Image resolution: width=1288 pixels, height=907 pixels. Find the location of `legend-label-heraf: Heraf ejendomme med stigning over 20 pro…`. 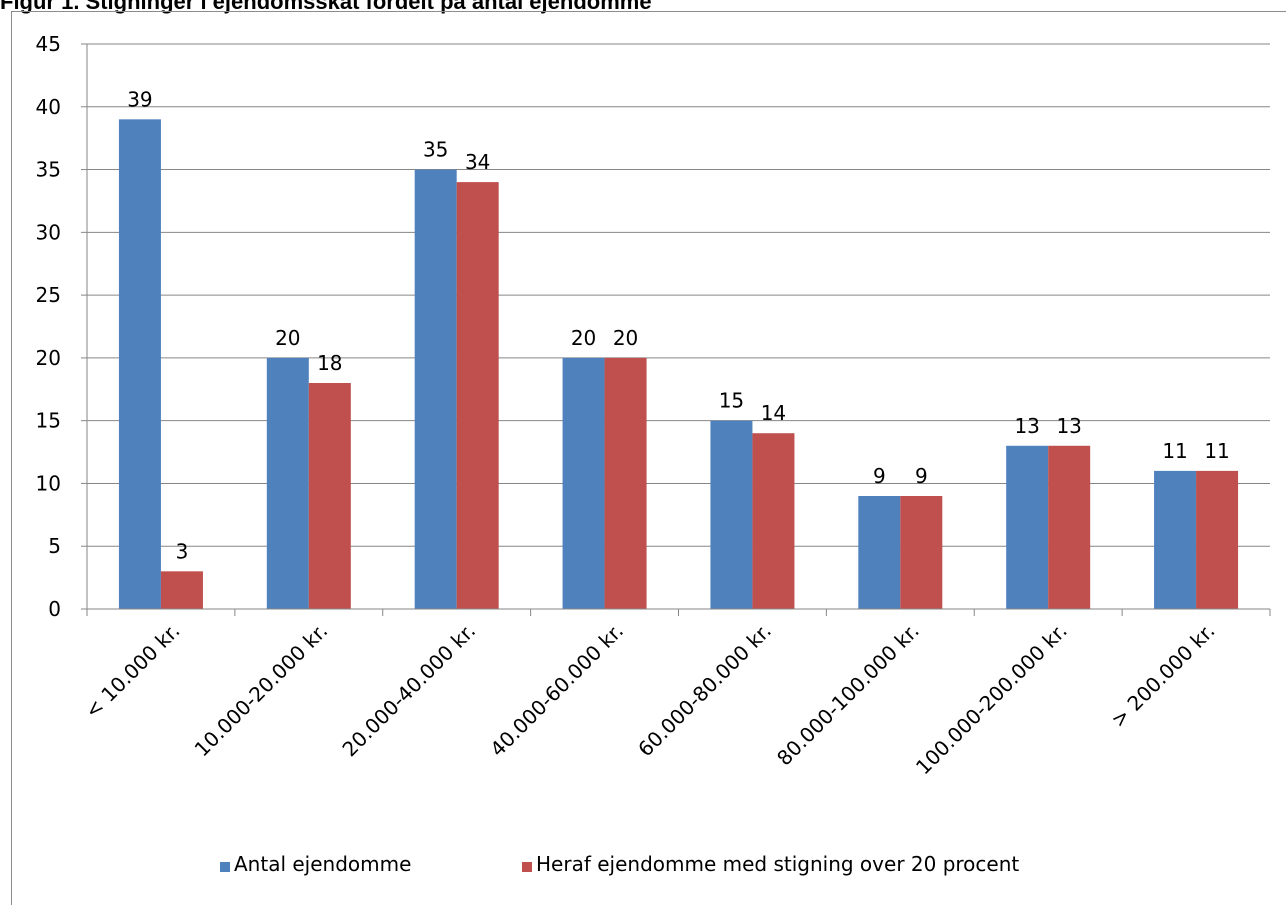

legend-label-heraf: Heraf ejendomme med stigning over 20 pro… is located at coordinates (777, 864).